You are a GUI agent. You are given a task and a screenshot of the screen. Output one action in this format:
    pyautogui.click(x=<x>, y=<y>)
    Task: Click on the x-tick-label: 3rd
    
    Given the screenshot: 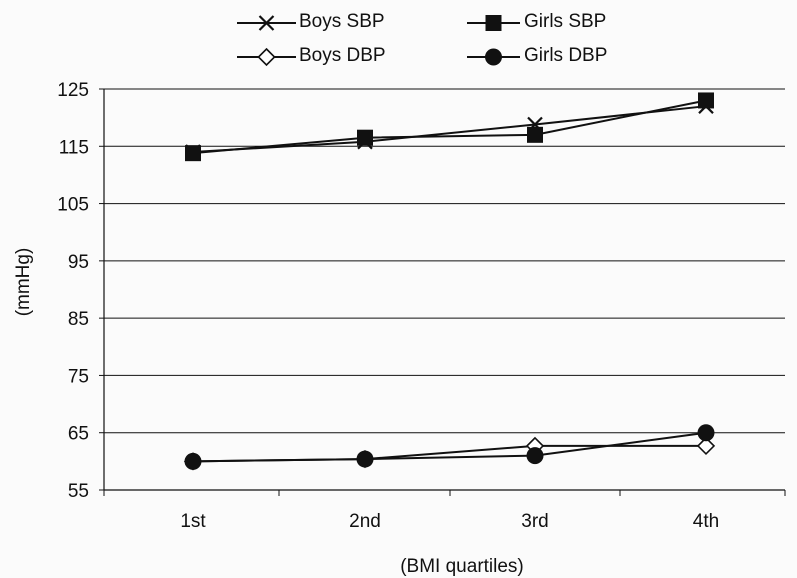 What is the action you would take?
    pyautogui.click(x=534, y=521)
    